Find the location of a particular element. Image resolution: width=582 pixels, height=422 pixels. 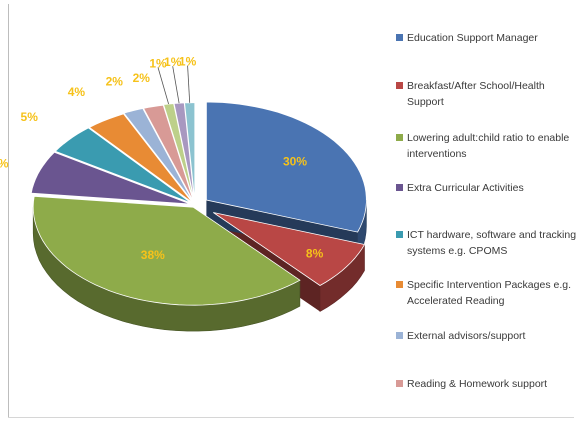

legend-label: Extra Curricular Activities is located at coordinates (465, 188).